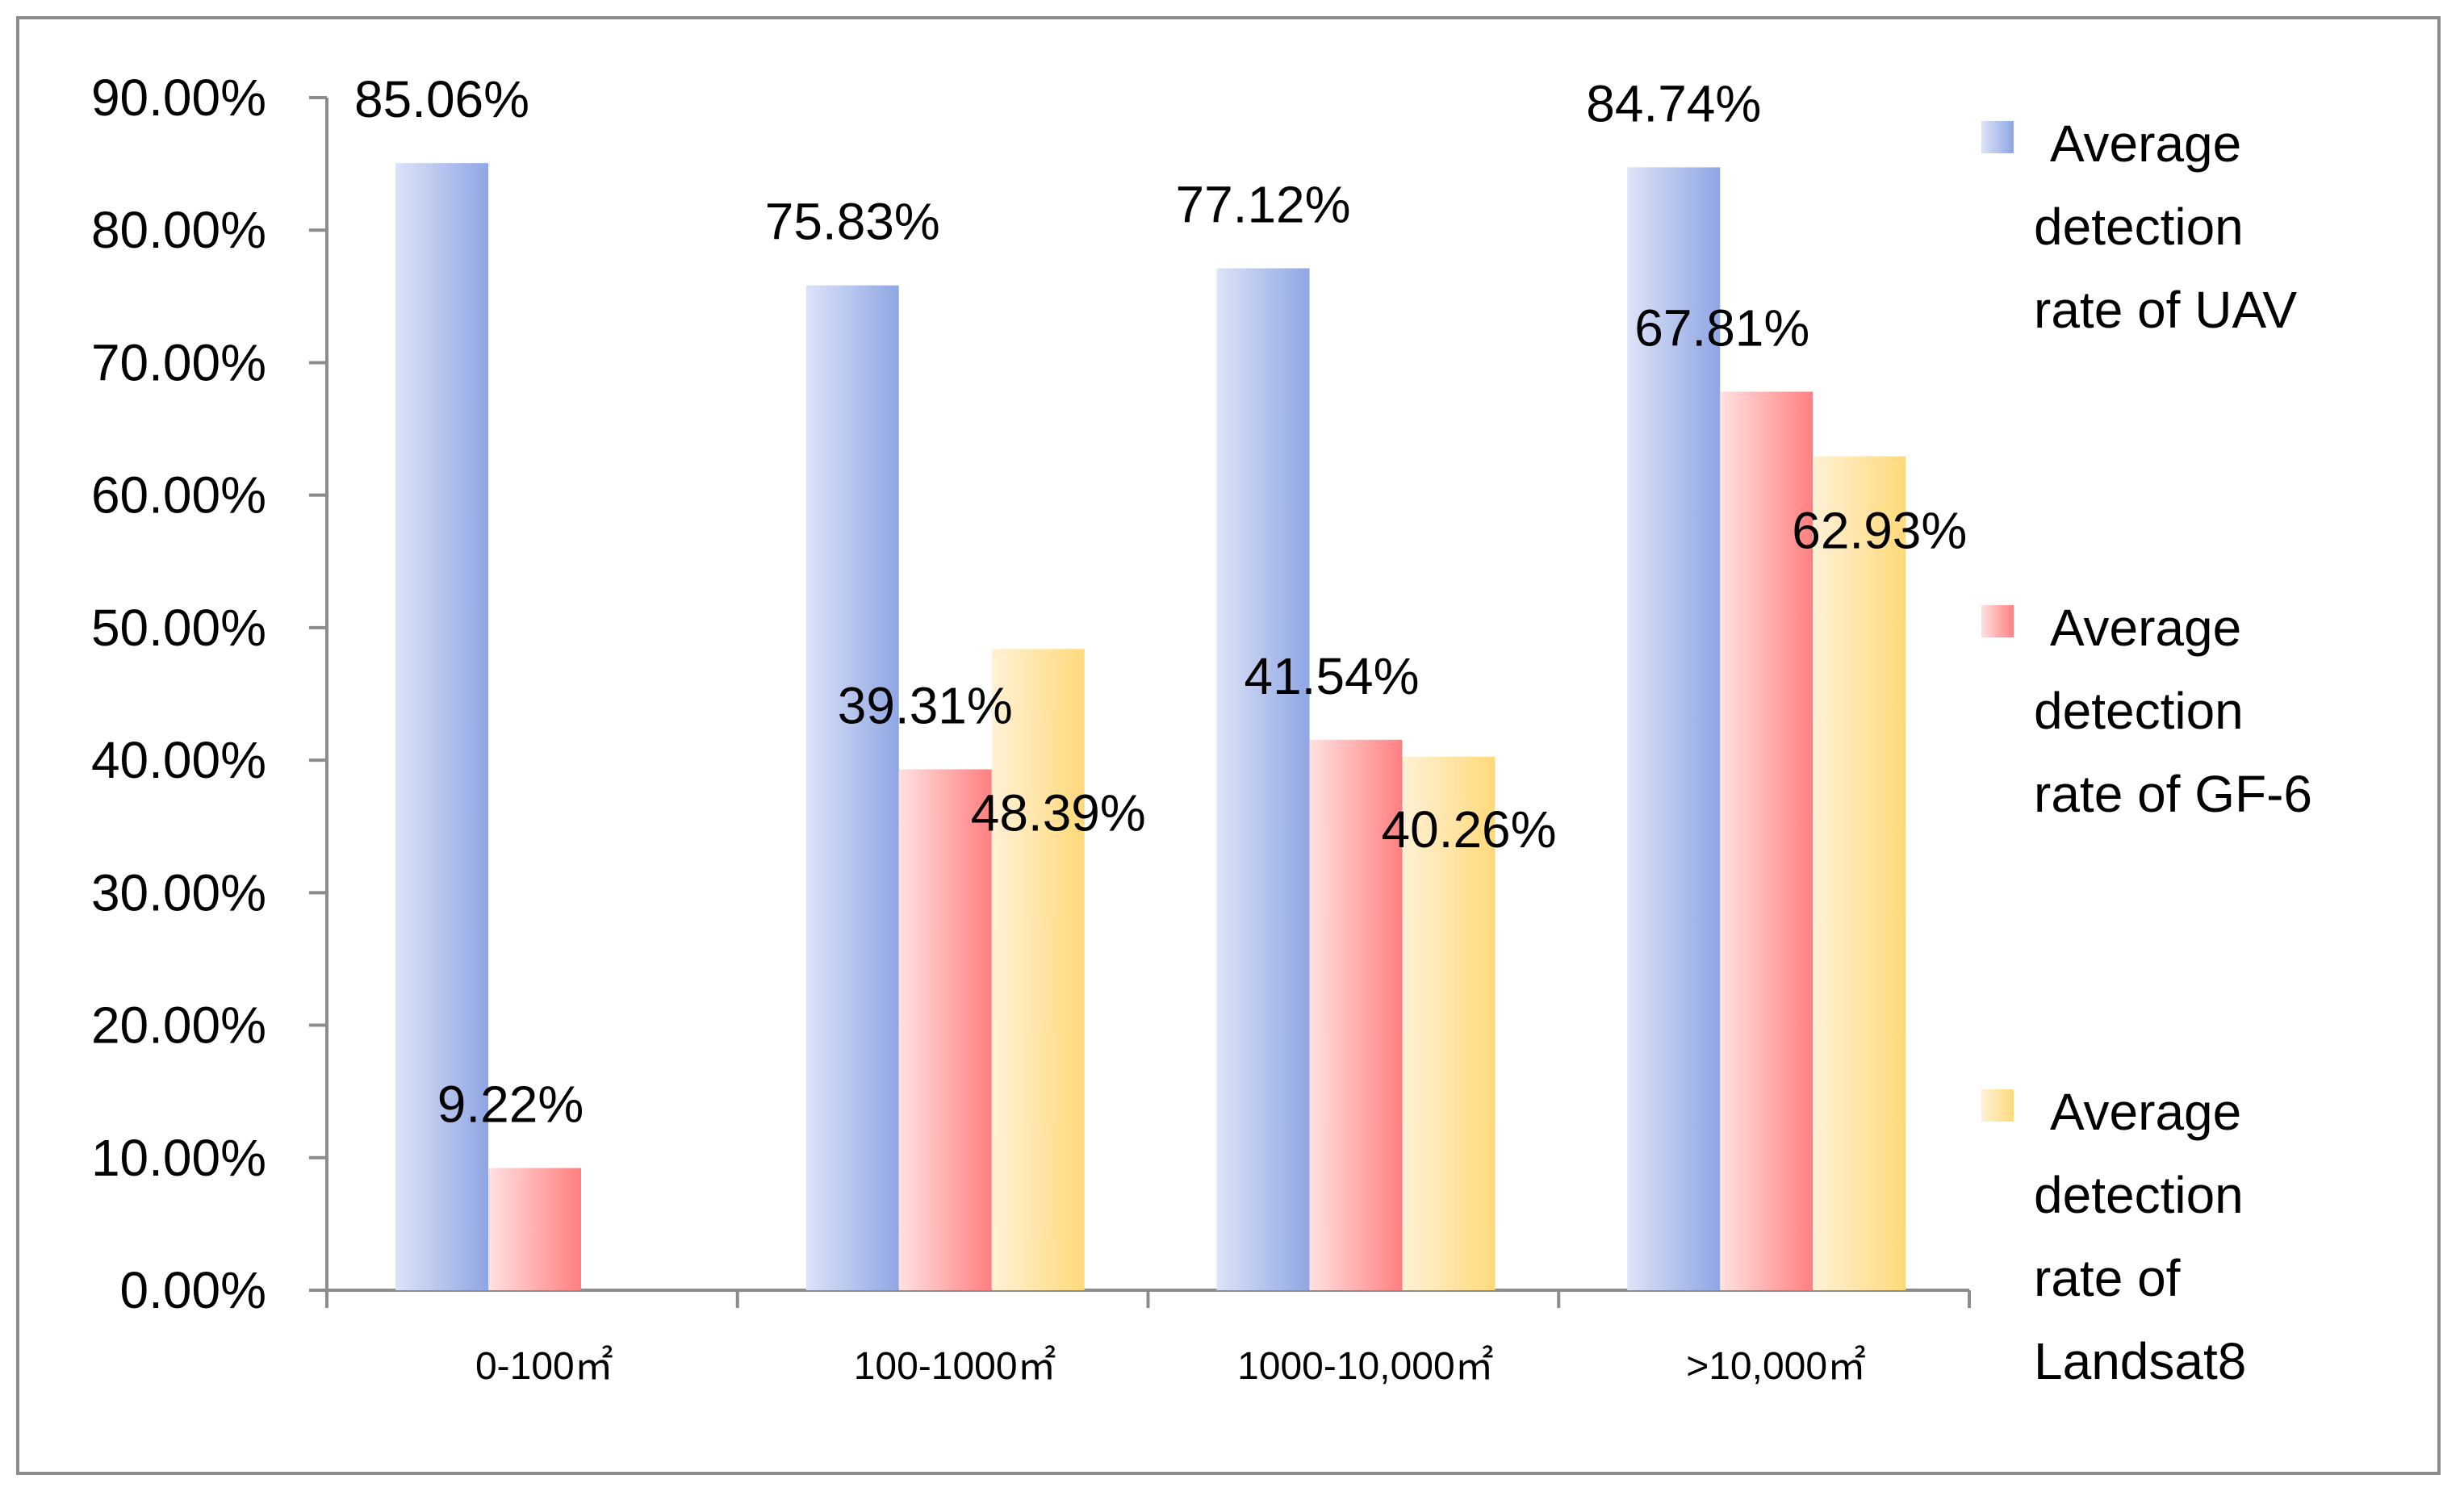  Describe the element at coordinates (2145, 1112) in the screenshot. I see `legend-label-2: Average` at that location.